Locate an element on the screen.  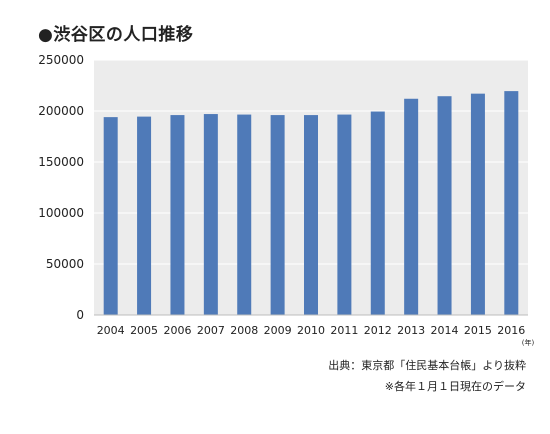
x-tick-label: 2016 is located at coordinates (511, 330).